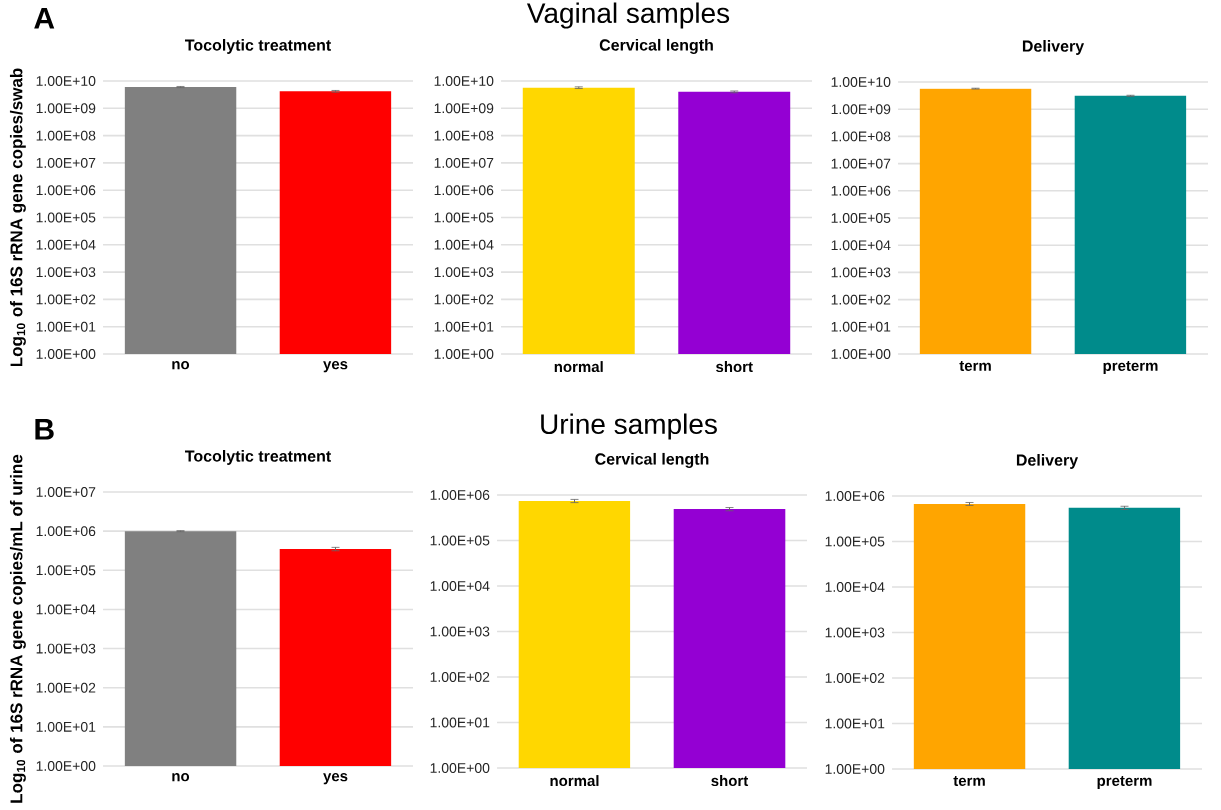  Describe the element at coordinates (629, 426) in the screenshot. I see `text: Urine samples` at that location.